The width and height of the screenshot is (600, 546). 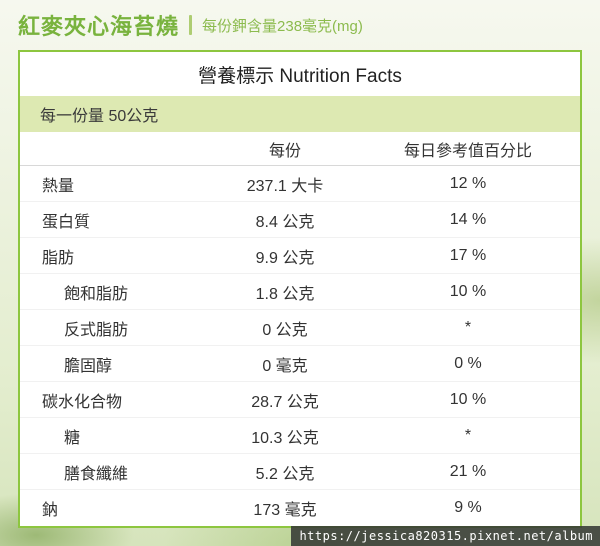 I want to click on table-row: 脂肪 9.9 公克 17 %, so click(x=300, y=256).